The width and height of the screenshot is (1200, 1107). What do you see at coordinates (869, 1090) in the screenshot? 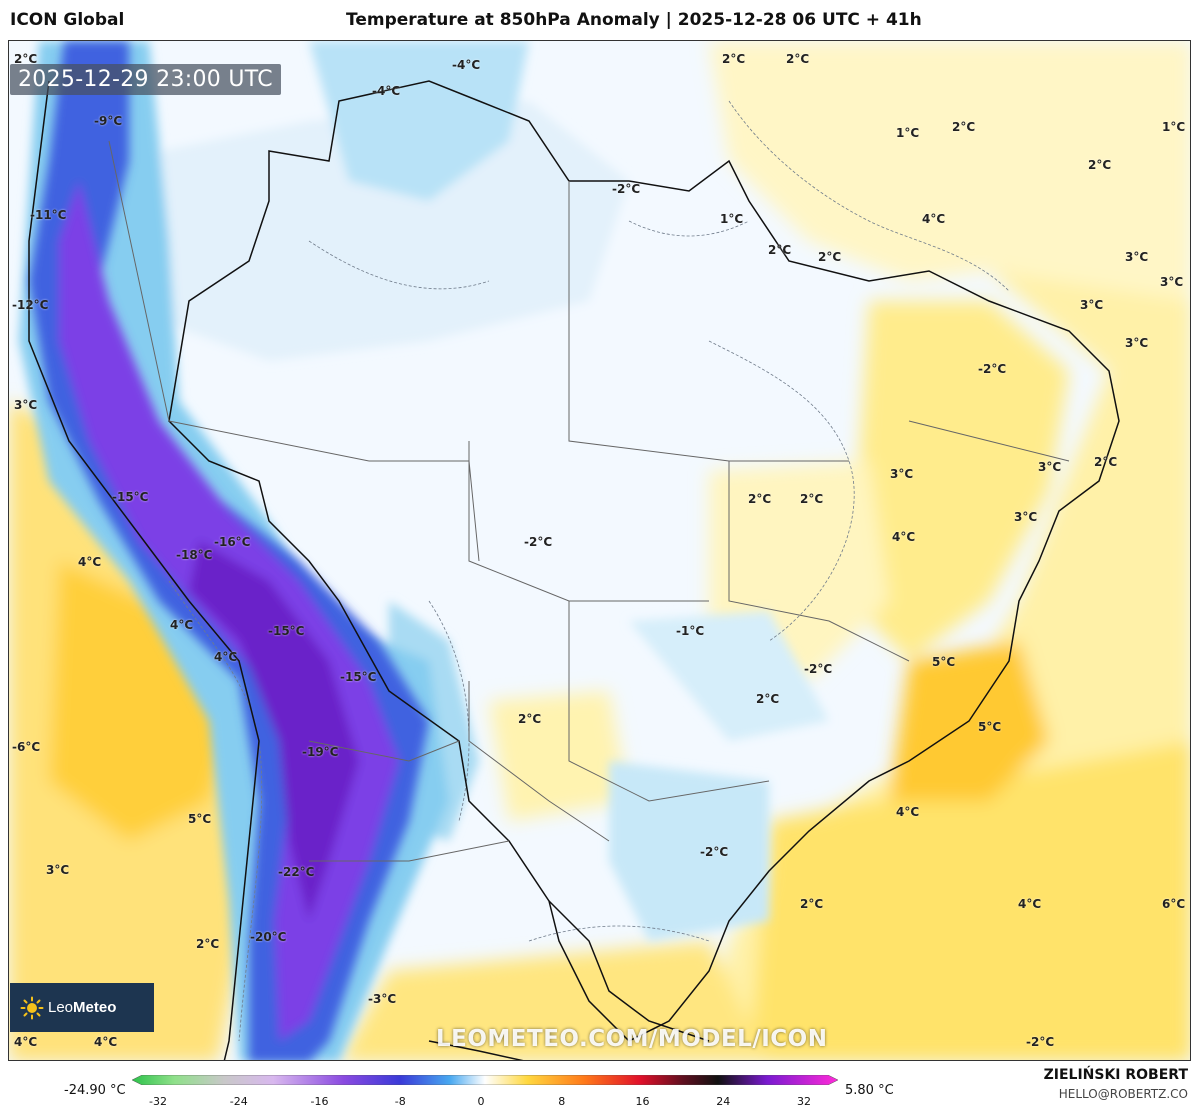
I see `colorbar-max-label: 5.80 °C` at bounding box center [869, 1090].